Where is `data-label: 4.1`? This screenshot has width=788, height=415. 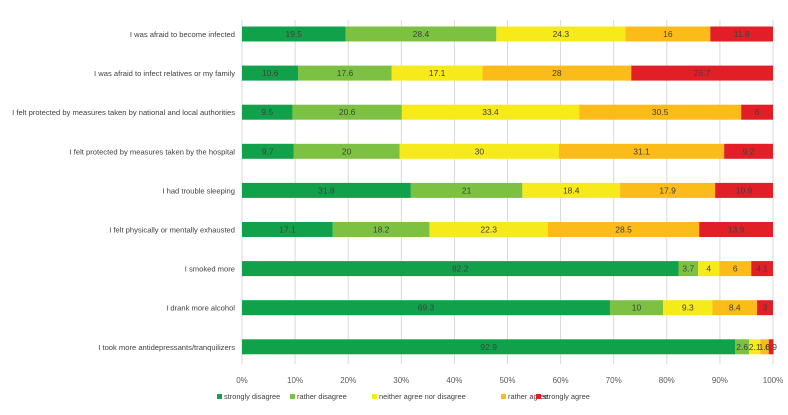
data-label: 4.1 is located at coordinates (762, 269).